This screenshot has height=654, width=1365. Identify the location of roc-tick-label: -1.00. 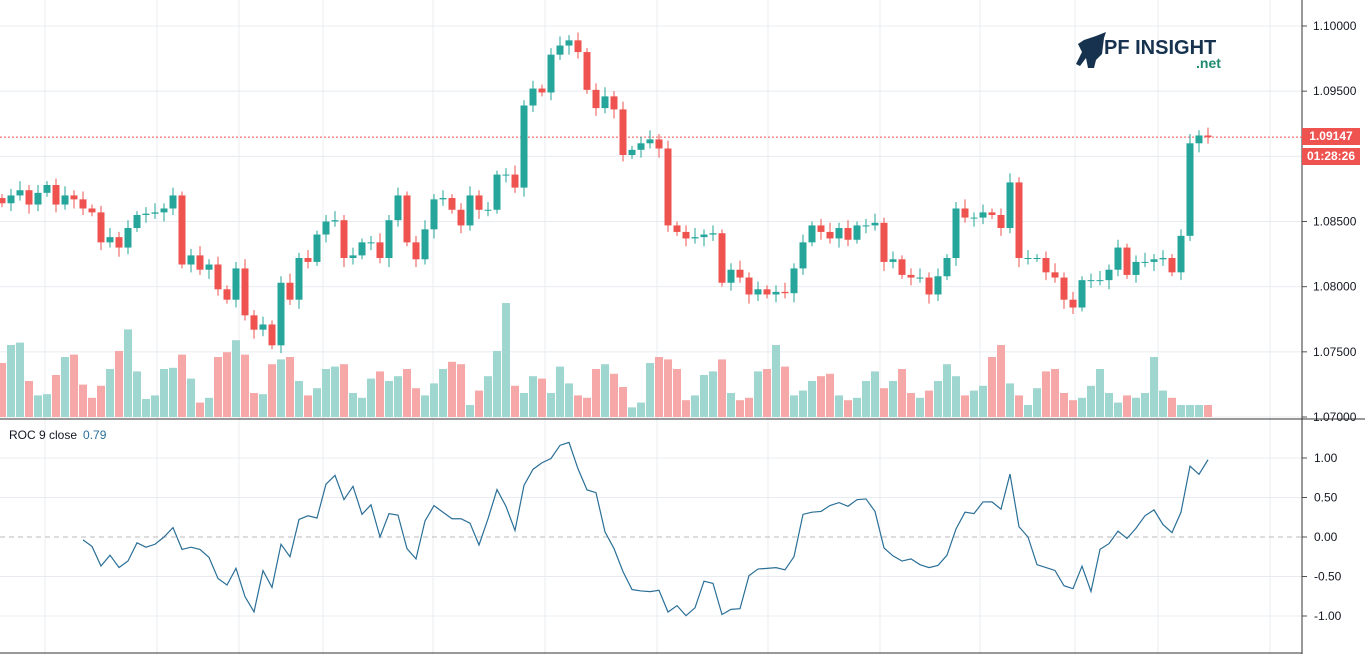
(1328, 616).